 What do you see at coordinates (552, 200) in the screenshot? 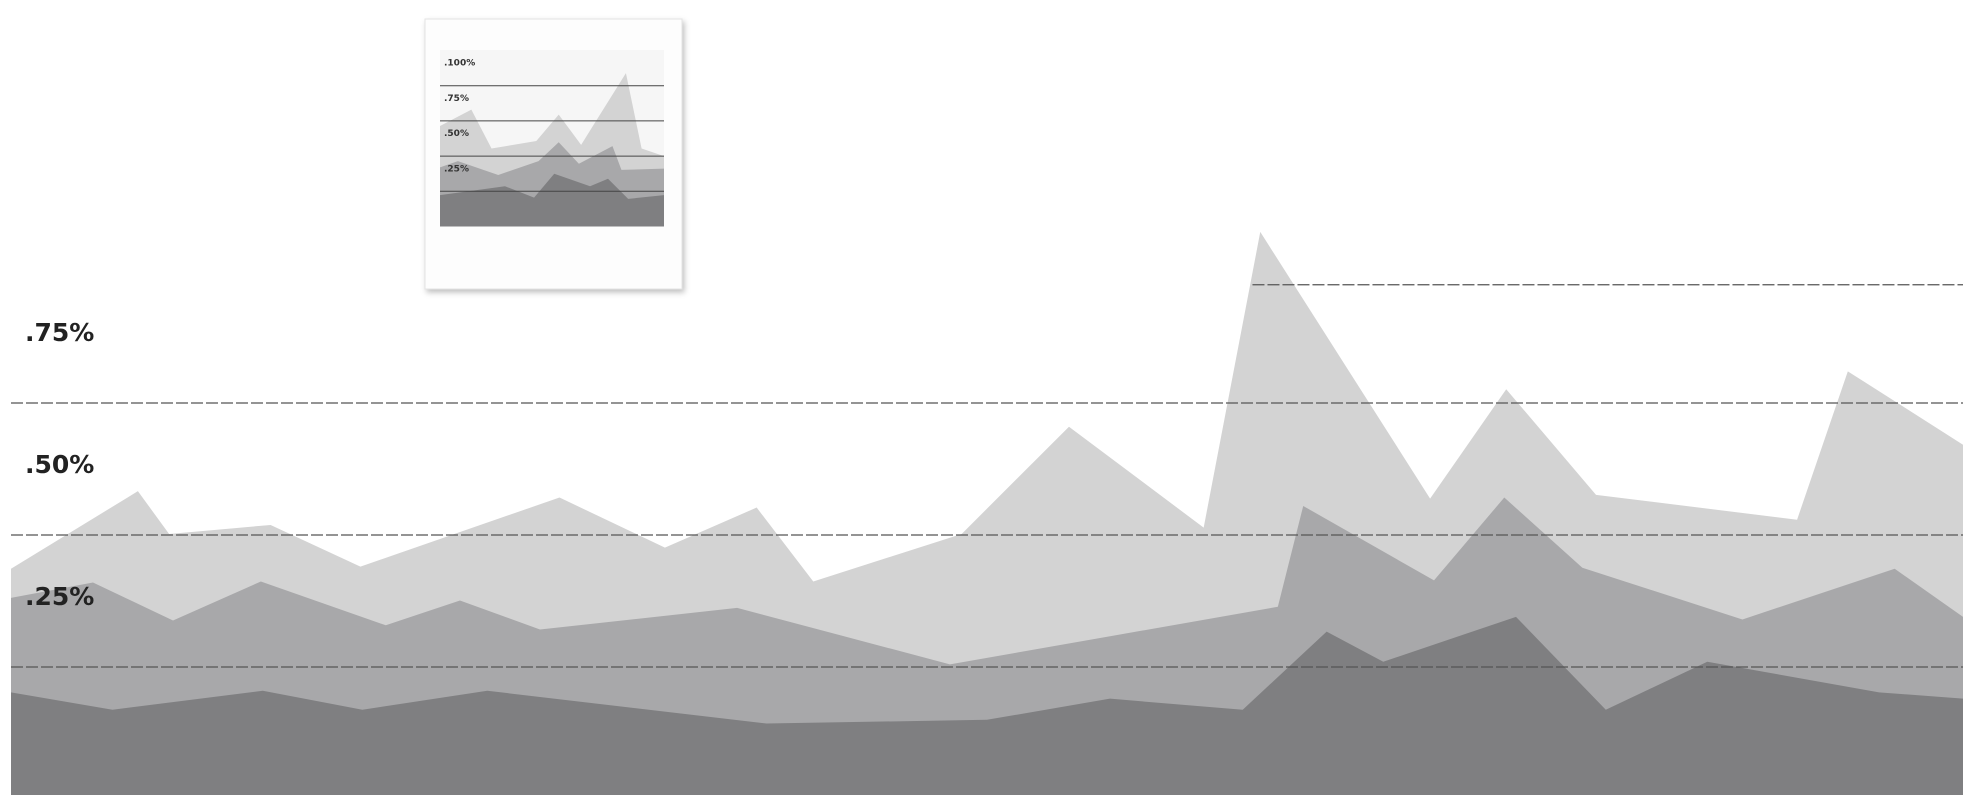
I see `area` at bounding box center [552, 200].